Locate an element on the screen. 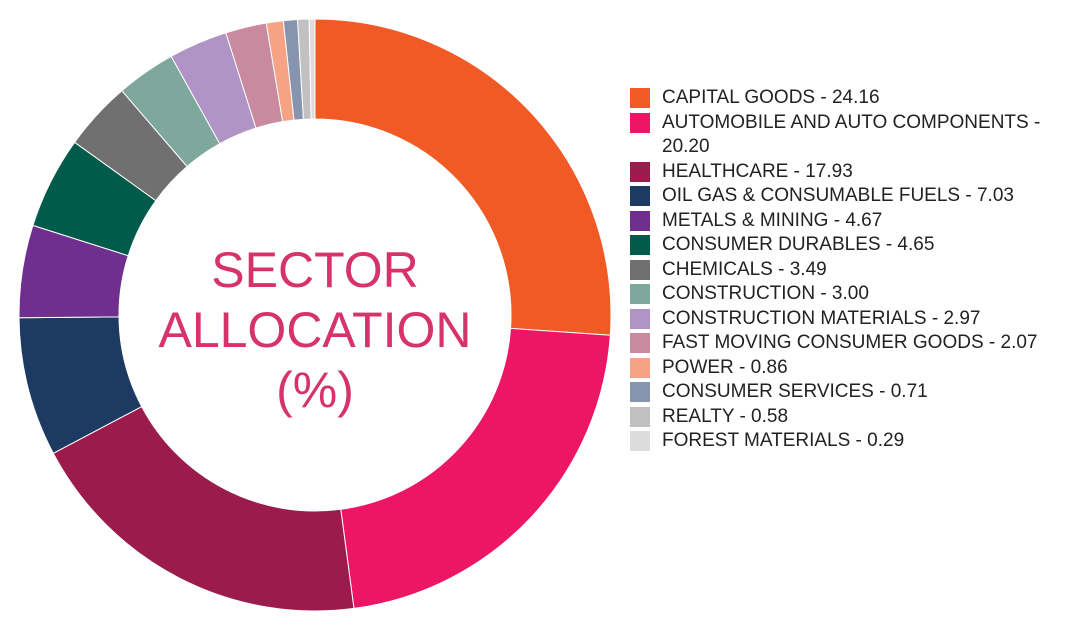 The width and height of the screenshot is (1084, 628). legend-item: CONSUMER SERVICES - 0.71 is located at coordinates (852, 392).